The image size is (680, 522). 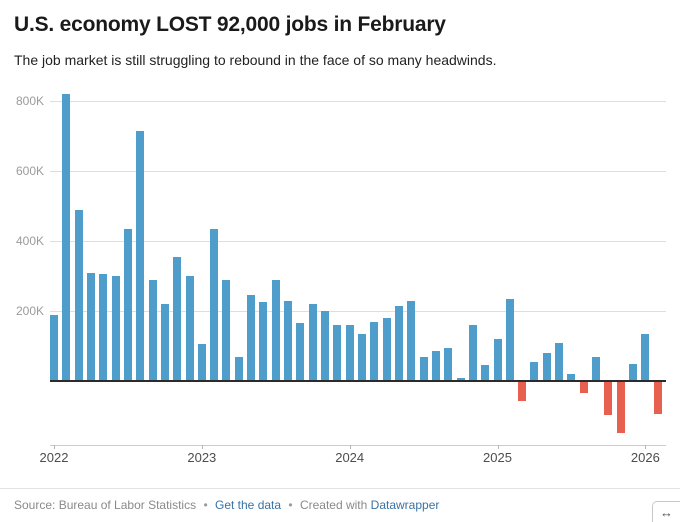 What do you see at coordinates (333, 505) in the screenshot?
I see `created-with-text: Created with` at bounding box center [333, 505].